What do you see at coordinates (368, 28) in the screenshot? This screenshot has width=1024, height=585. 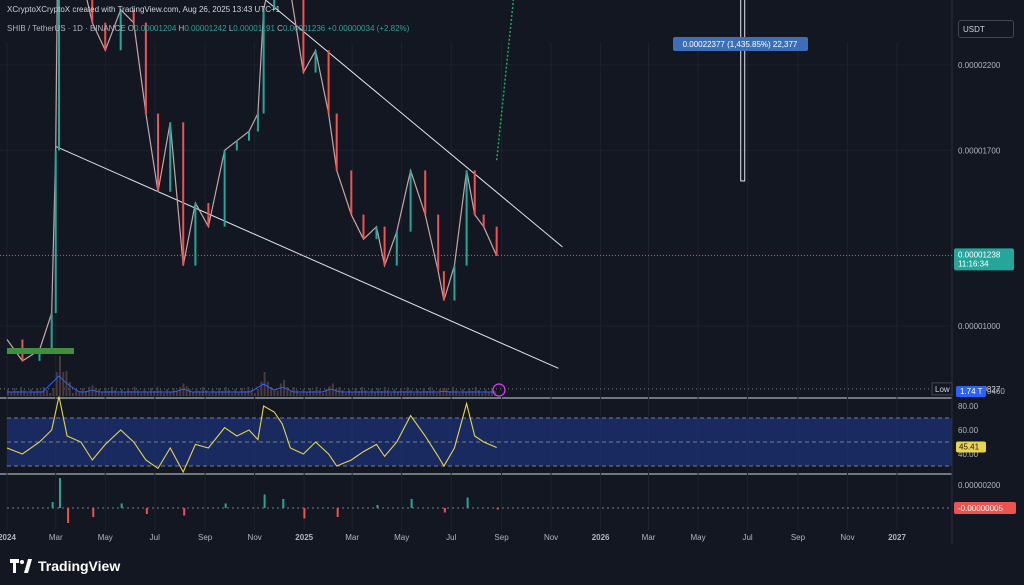 I see `change-value: +0.00000034 (+2.82%)` at bounding box center [368, 28].